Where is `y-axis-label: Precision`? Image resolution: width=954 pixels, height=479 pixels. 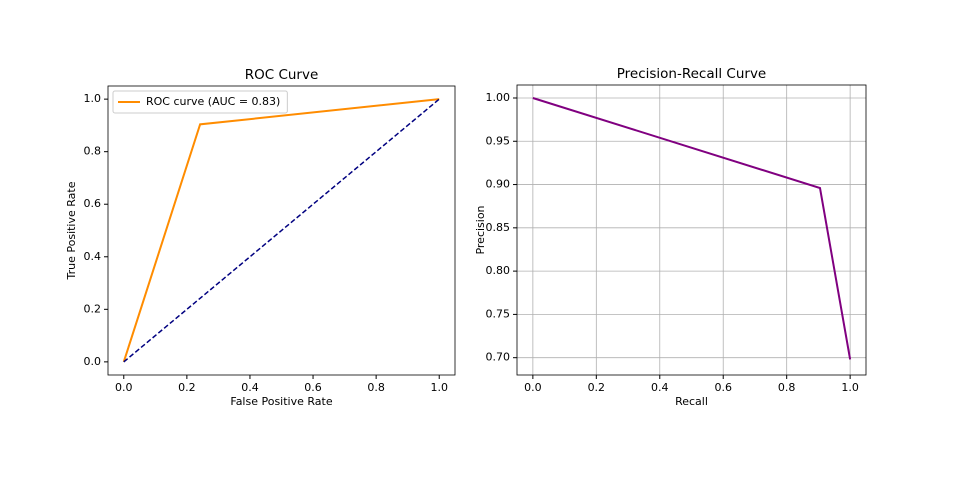
y-axis-label: Precision is located at coordinates (480, 229).